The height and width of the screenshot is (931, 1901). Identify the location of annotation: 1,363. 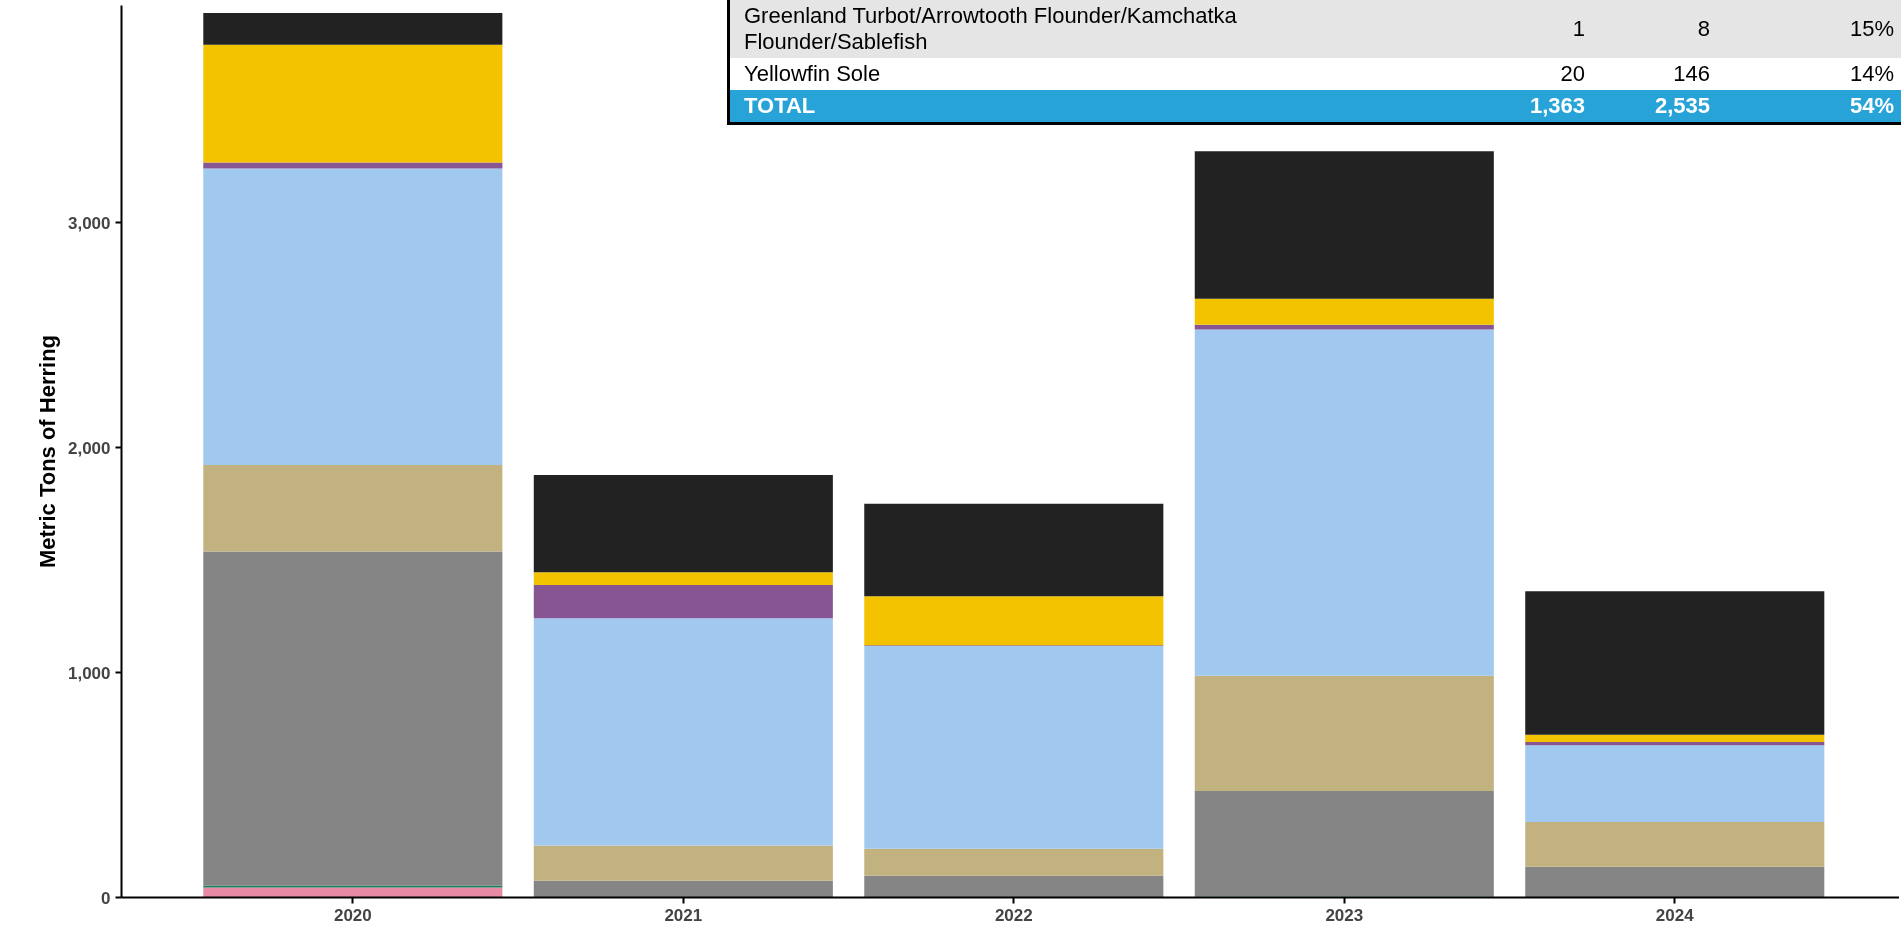
(1557, 106).